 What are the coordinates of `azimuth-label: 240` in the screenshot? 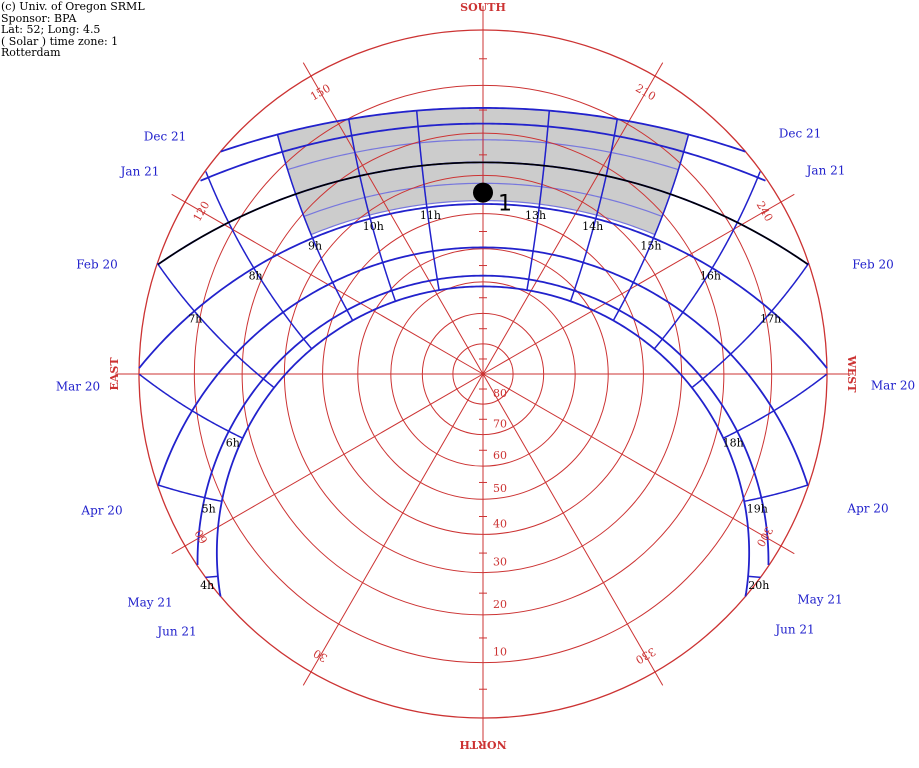 It's located at (765, 211).